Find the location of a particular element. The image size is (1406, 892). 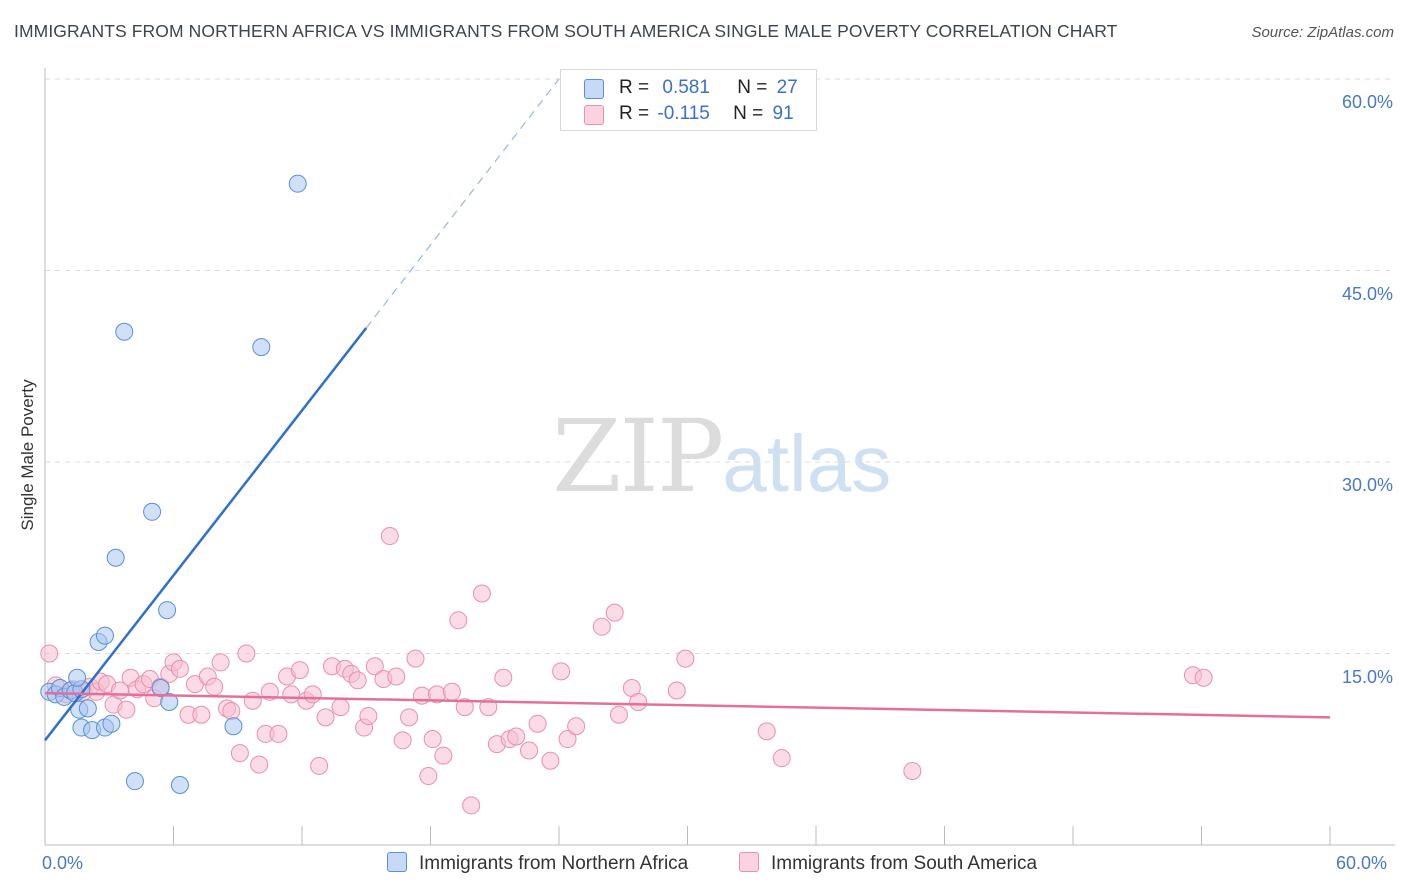

watermark-atlas: atlas is located at coordinates (807, 463).